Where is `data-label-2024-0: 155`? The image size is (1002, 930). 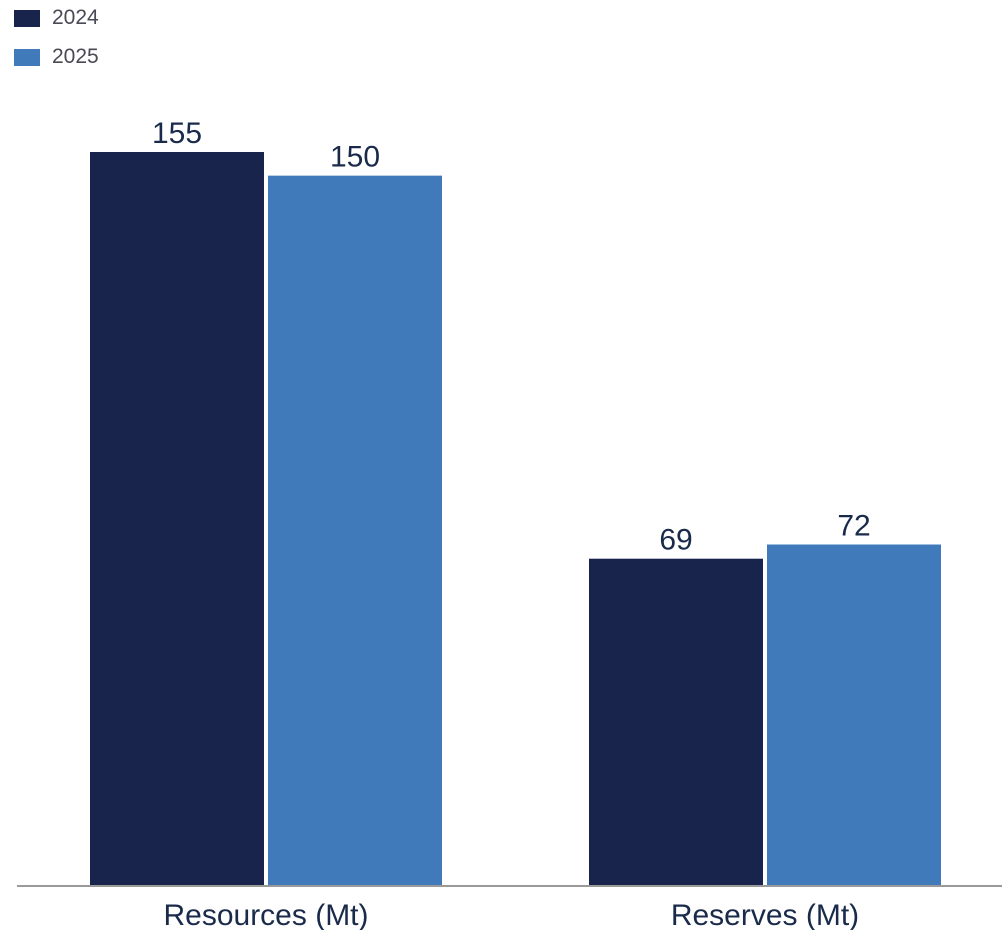
data-label-2024-0: 155 is located at coordinates (177, 133).